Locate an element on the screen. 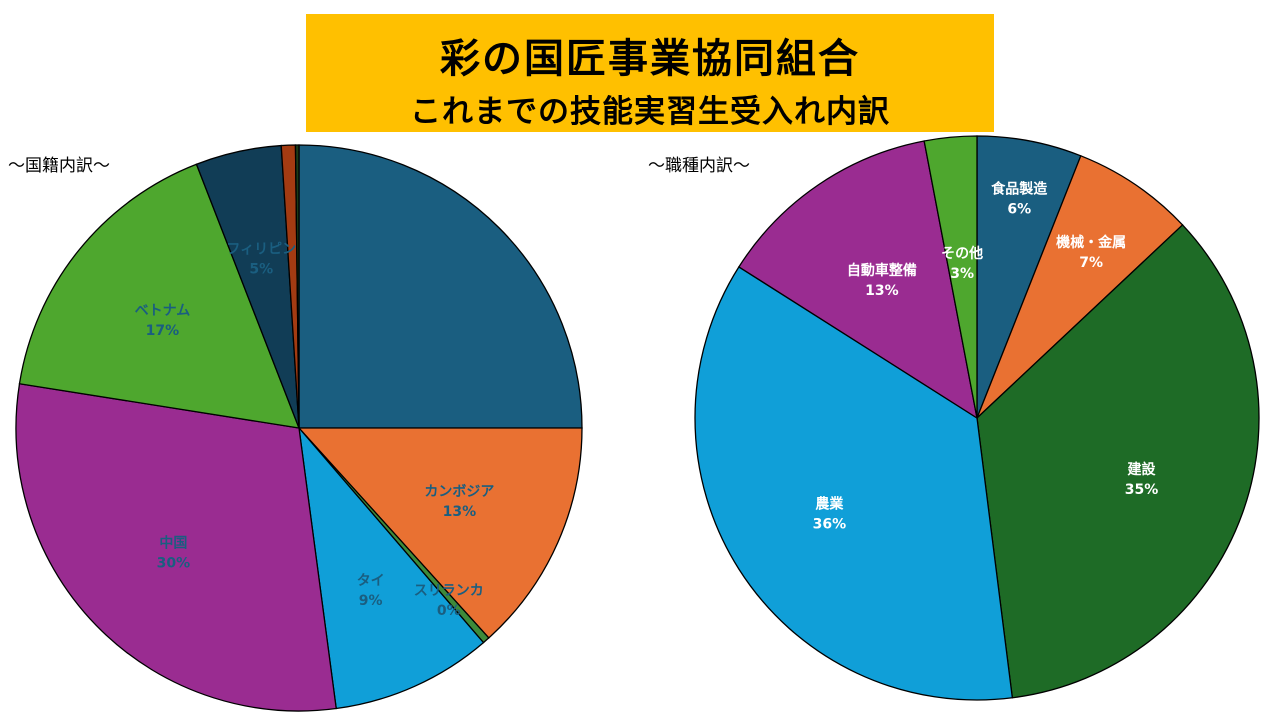 Image resolution: width=1280 pixels, height=720 pixels. nationality-slice-name-1: カンボジア is located at coordinates (459, 492).